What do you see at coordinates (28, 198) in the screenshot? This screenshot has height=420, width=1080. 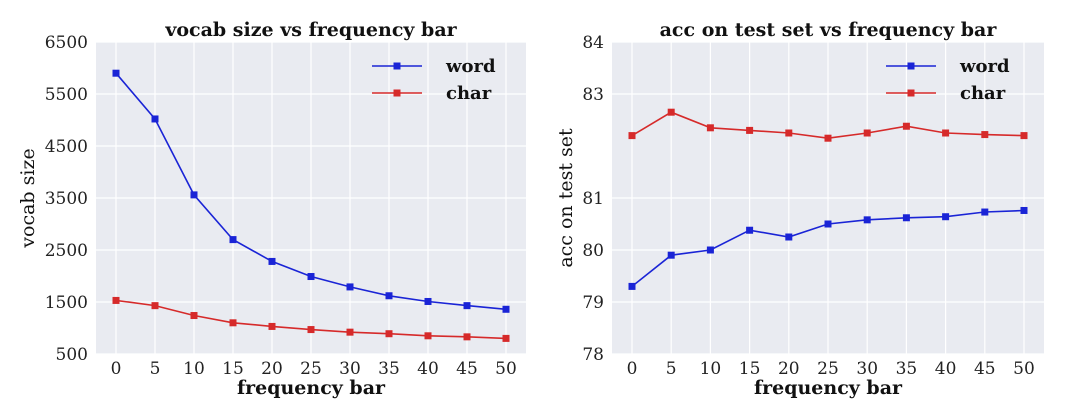 I see `y-axis-label: vocab size` at bounding box center [28, 198].